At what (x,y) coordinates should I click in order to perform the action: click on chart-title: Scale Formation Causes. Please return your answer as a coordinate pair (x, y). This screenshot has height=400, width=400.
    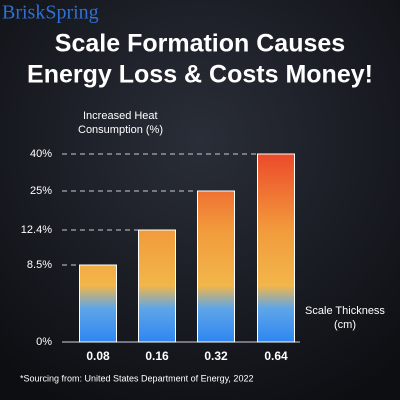
    Looking at the image, I should click on (200, 44).